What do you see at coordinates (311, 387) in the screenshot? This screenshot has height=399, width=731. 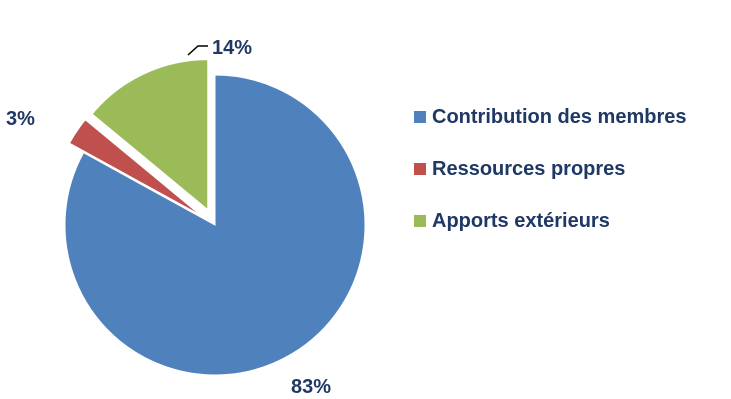 I see `data-label: 83%` at bounding box center [311, 387].